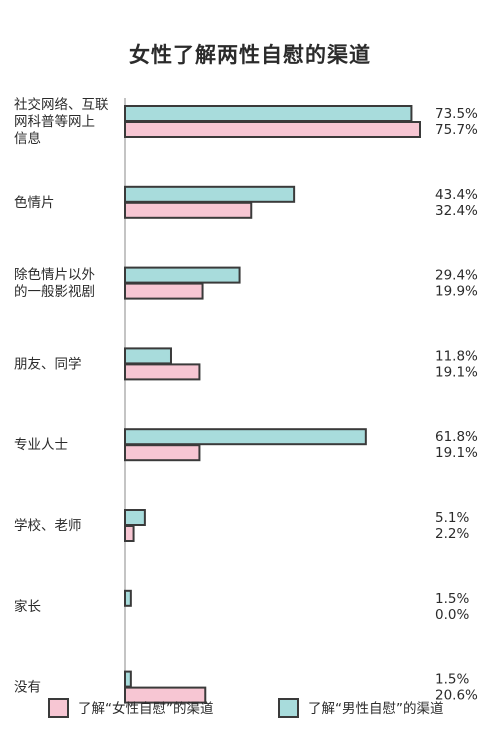 The width and height of the screenshot is (500, 750). Describe the element at coordinates (250, 55) in the screenshot. I see `chart-title: 女性了解两性自慰的渠道` at that location.